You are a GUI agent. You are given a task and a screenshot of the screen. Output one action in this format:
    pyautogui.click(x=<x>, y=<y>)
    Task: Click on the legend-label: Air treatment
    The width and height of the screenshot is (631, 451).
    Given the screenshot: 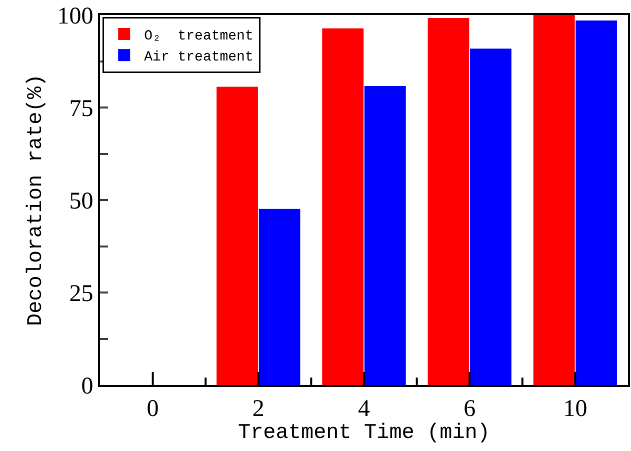 What is the action you would take?
    pyautogui.click(x=199, y=58)
    